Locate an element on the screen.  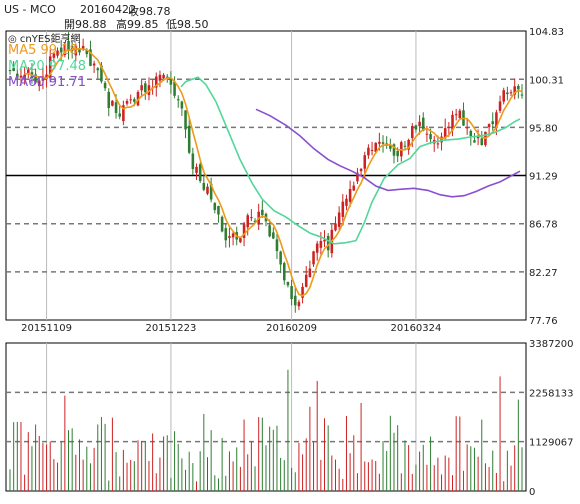
ma60-line is located at coordinates (388, 153).